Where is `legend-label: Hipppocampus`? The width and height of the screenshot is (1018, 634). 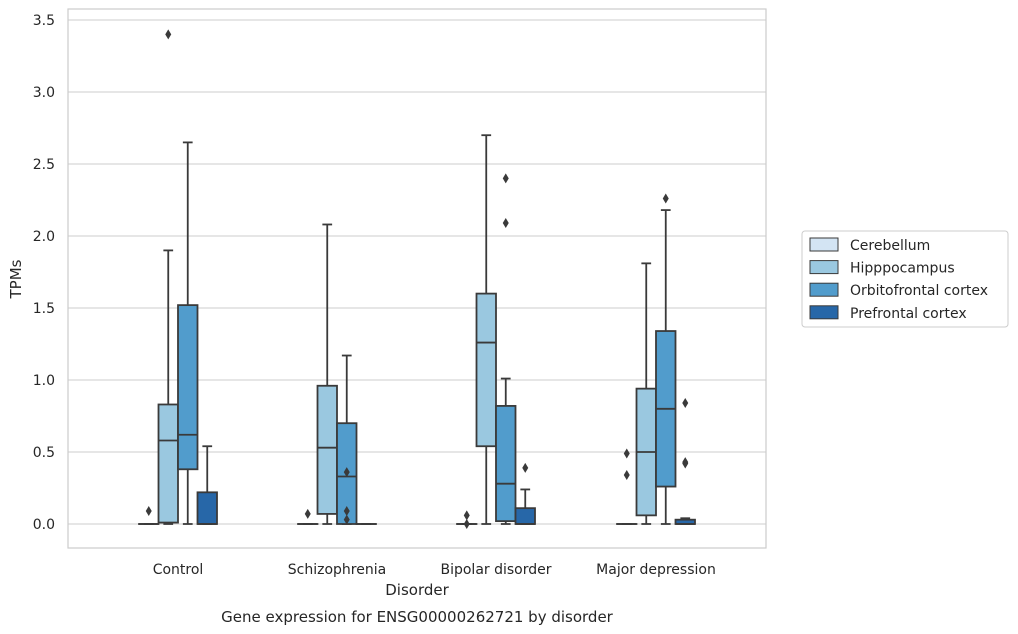 legend-label: Hipppocampus is located at coordinates (902, 269).